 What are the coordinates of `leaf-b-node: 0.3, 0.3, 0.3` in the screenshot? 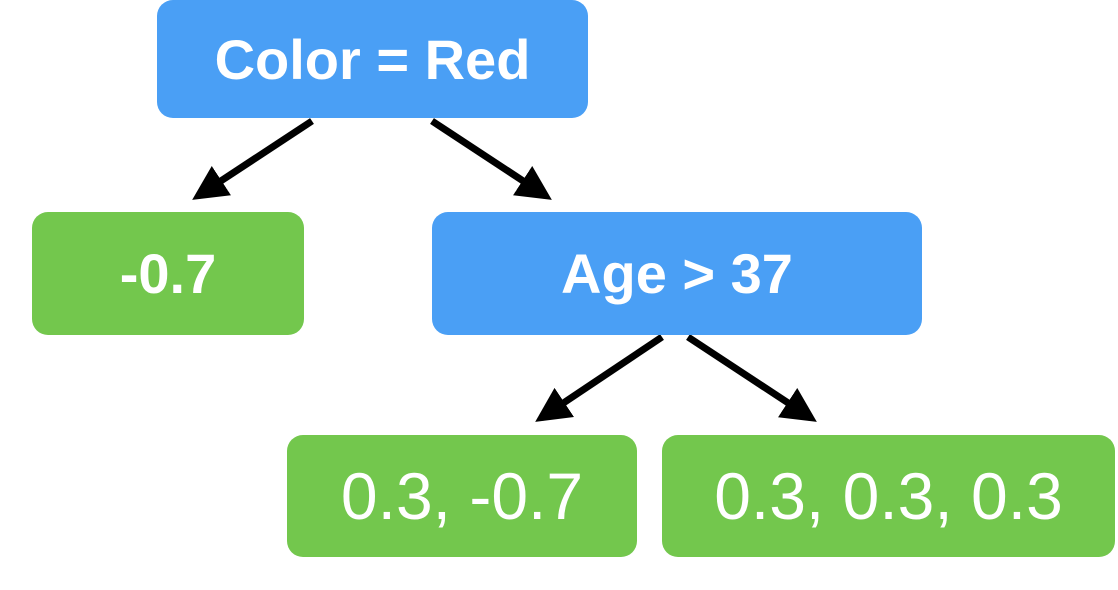 It's located at (888, 496).